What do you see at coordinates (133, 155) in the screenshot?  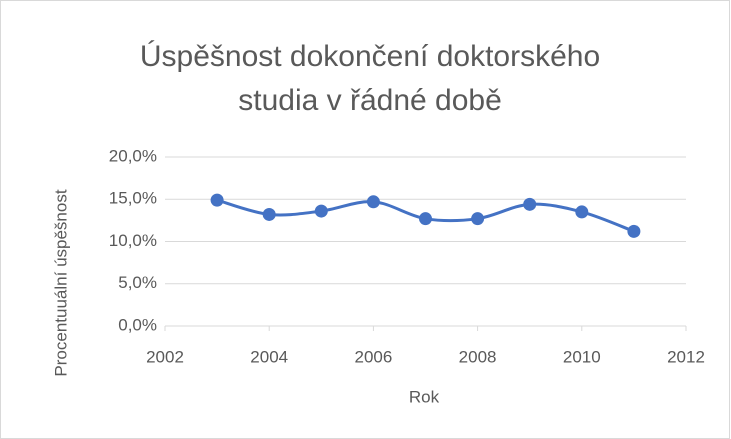 I see `y-tick-label: 20,0%` at bounding box center [133, 155].